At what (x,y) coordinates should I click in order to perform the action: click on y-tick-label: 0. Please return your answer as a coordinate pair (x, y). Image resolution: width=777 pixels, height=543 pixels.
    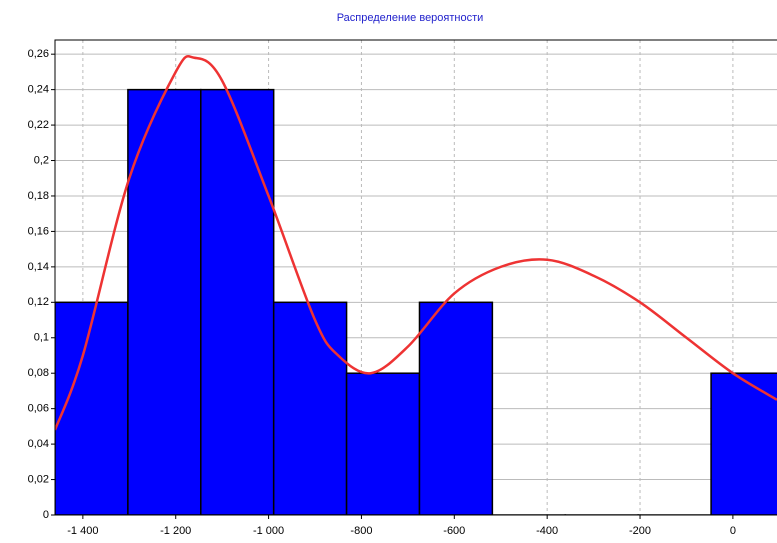
    Looking at the image, I should click on (46, 515).